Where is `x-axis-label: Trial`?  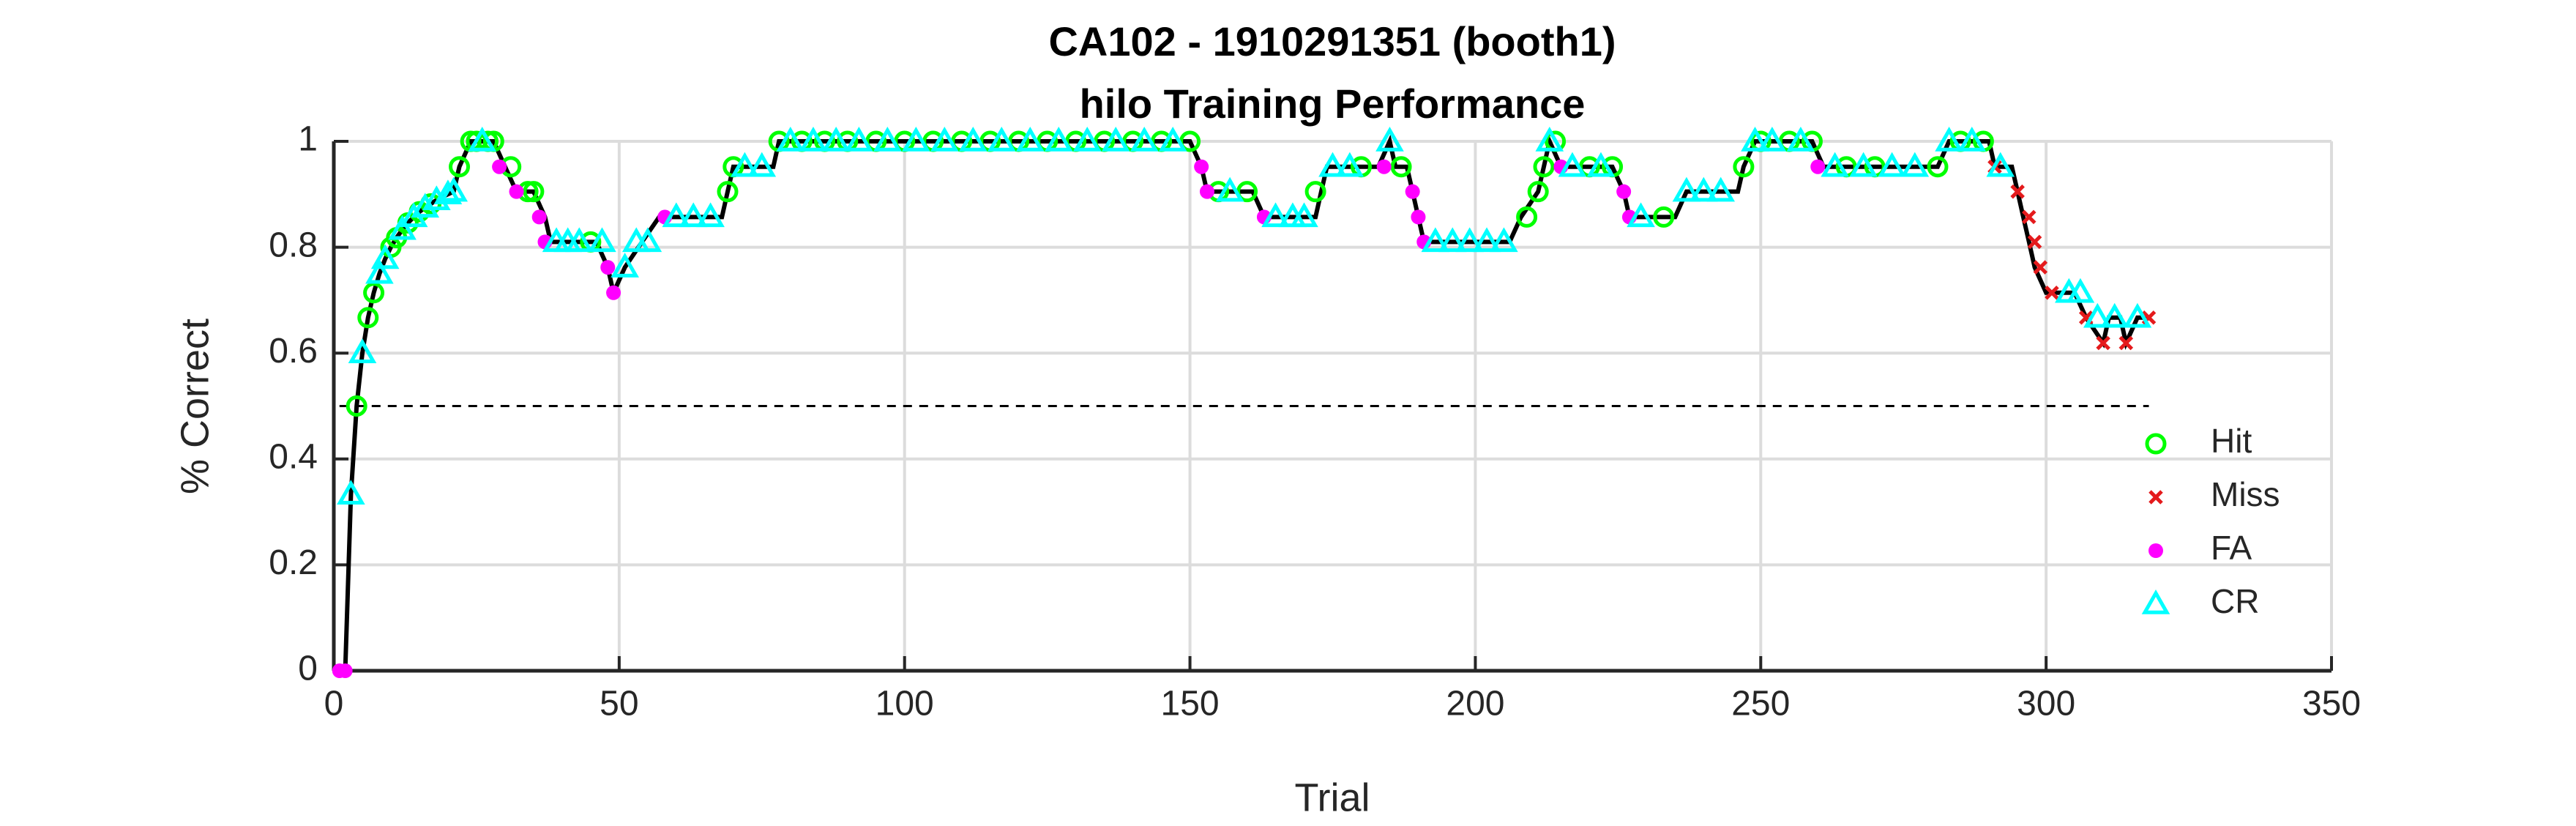
x-axis-label: Trial is located at coordinates (1332, 797).